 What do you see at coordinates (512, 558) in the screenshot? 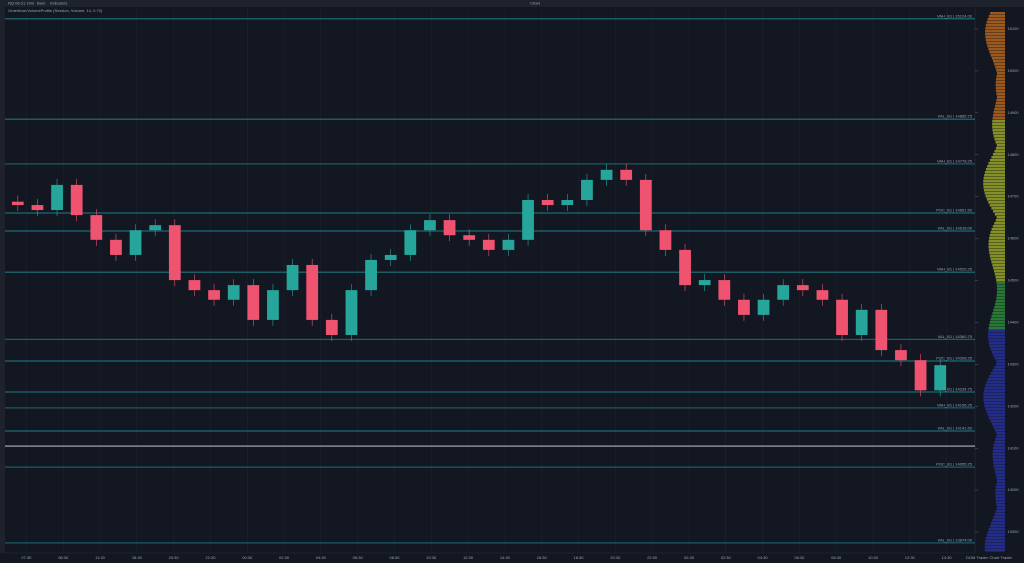
I see `time-axis` at bounding box center [512, 558].